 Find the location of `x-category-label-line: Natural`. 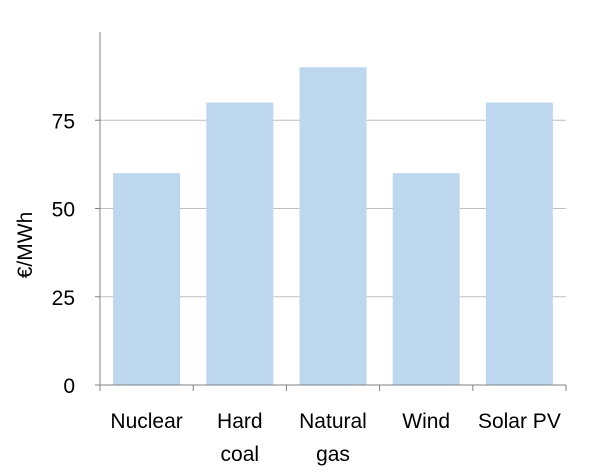

x-category-label-line: Natural is located at coordinates (333, 421).